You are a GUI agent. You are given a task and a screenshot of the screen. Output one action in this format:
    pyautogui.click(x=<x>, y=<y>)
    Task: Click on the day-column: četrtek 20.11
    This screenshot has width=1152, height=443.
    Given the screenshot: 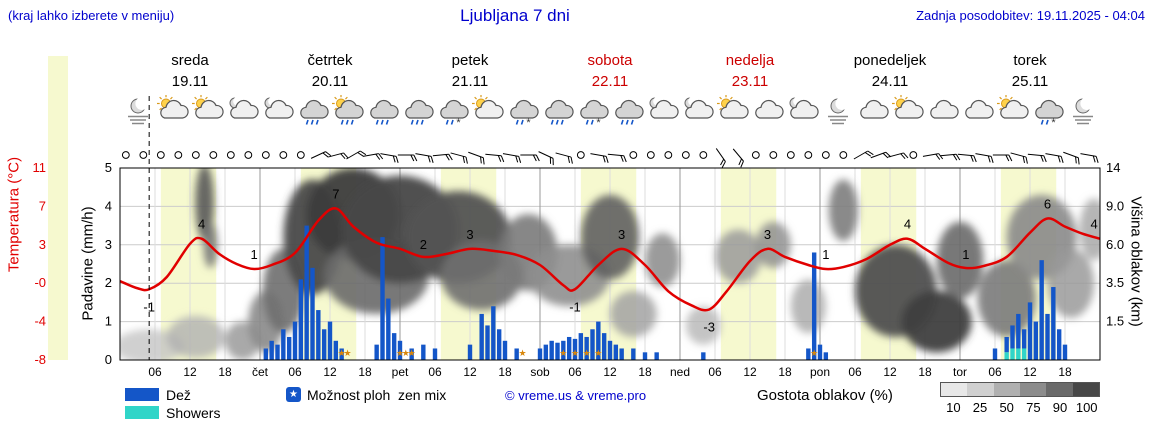 What is the action you would take?
    pyautogui.click(x=330, y=88)
    